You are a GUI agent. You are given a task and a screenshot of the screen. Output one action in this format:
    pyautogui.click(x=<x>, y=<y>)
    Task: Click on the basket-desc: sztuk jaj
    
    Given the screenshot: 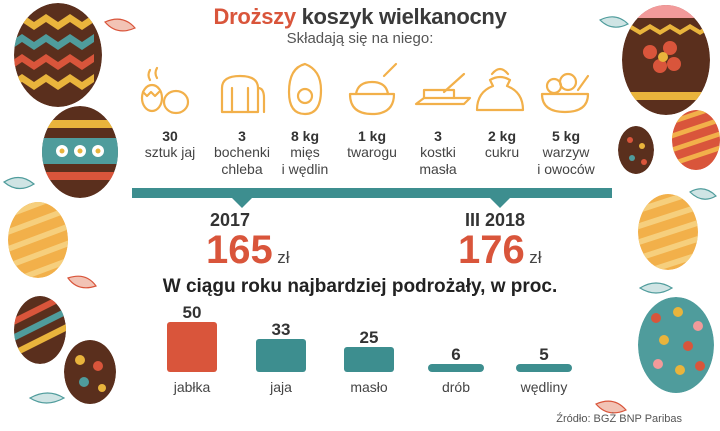 What is the action you would take?
    pyautogui.click(x=170, y=152)
    